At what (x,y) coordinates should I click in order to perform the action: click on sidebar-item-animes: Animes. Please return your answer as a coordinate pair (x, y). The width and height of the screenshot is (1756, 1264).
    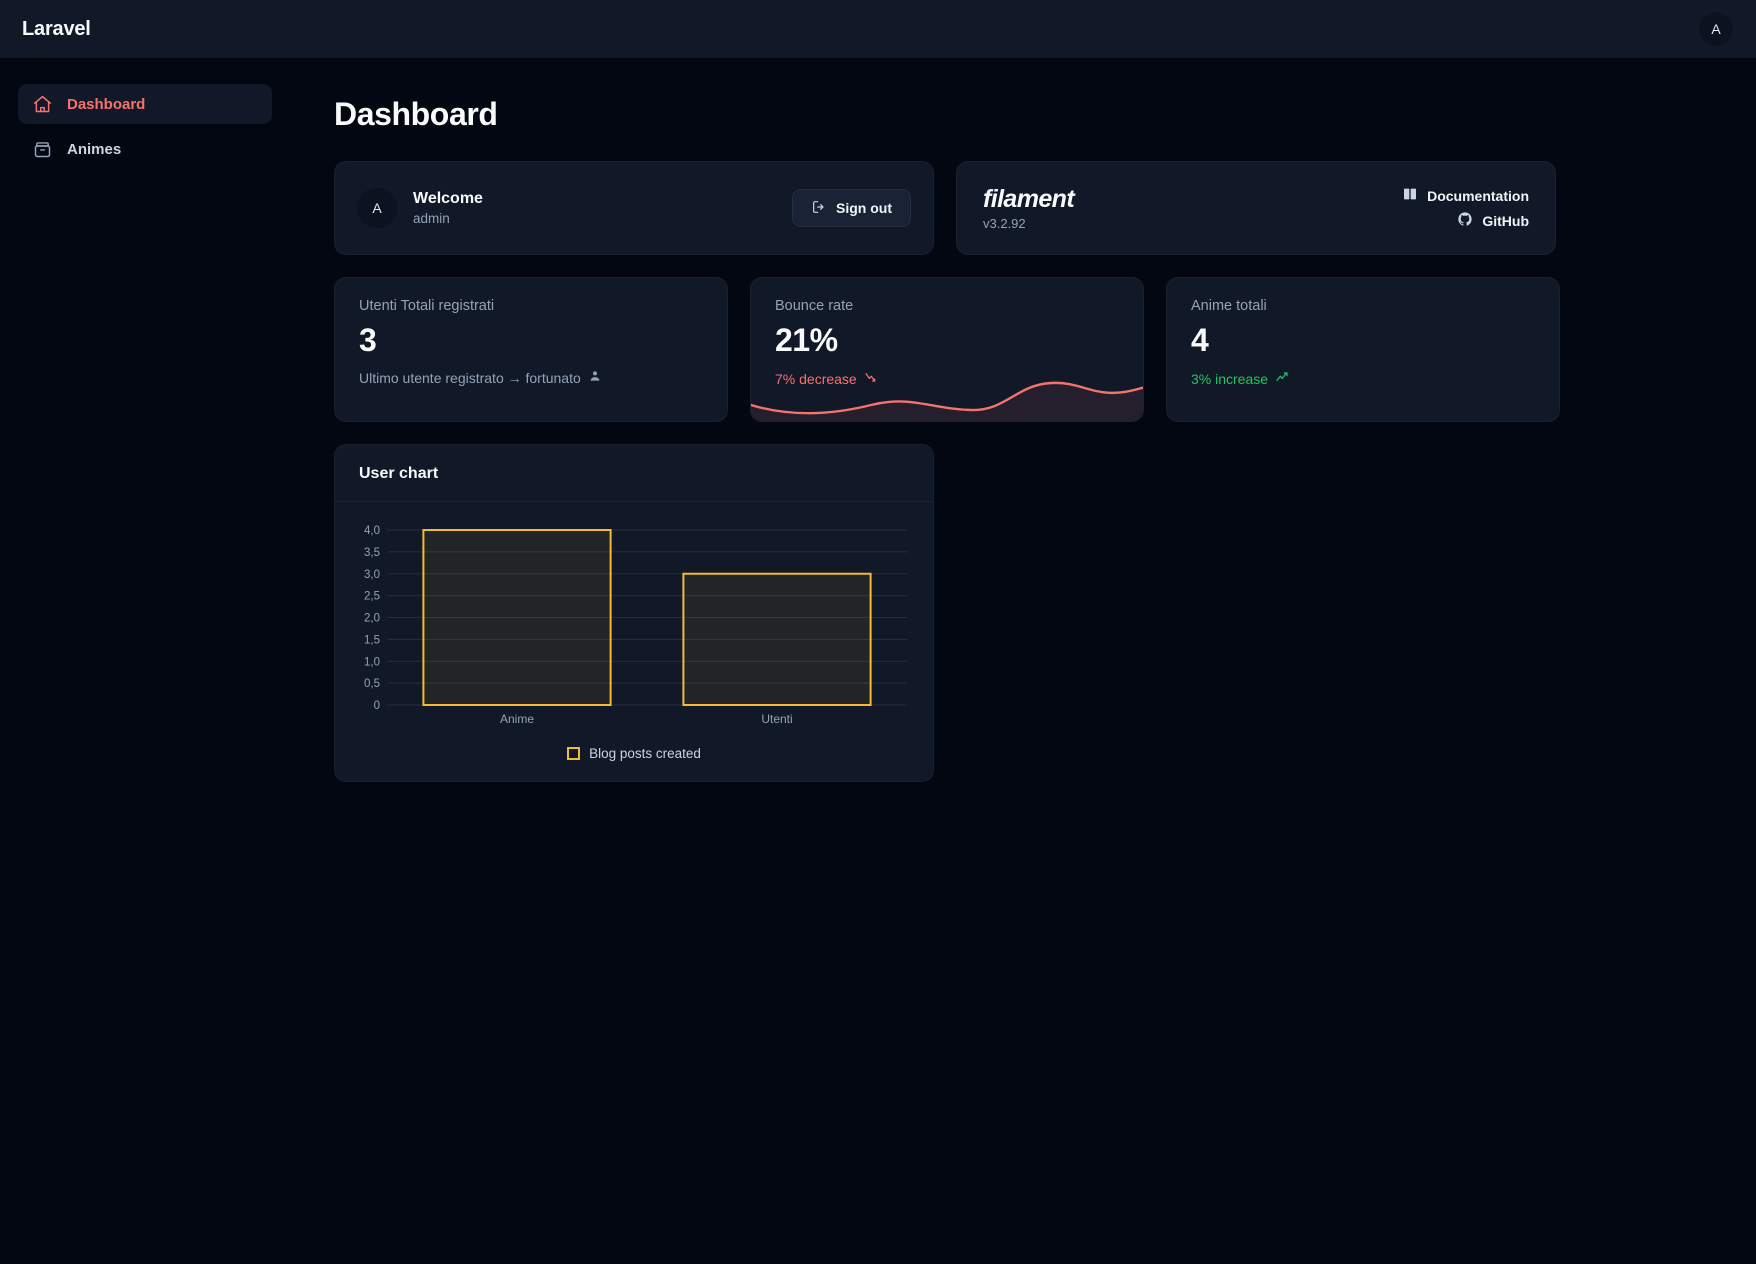
    Looking at the image, I should click on (145, 149).